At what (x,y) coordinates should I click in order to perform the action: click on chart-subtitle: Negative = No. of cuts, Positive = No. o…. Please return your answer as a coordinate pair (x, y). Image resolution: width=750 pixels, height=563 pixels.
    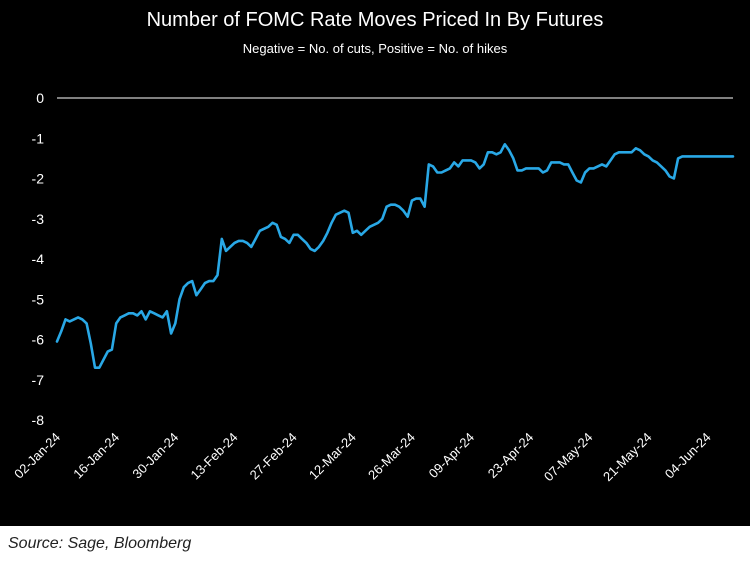
    Looking at the image, I should click on (375, 48).